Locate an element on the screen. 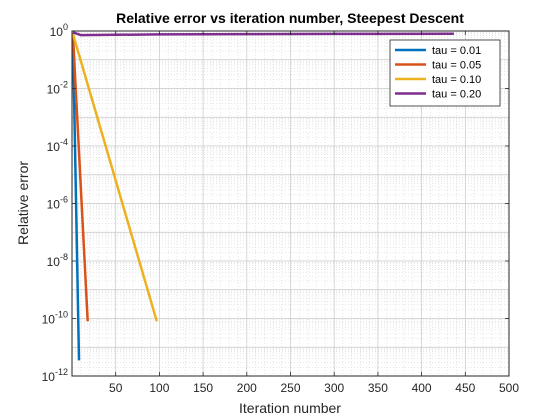  y-tick-label: 10⁻⁶ is located at coordinates (57, 203).